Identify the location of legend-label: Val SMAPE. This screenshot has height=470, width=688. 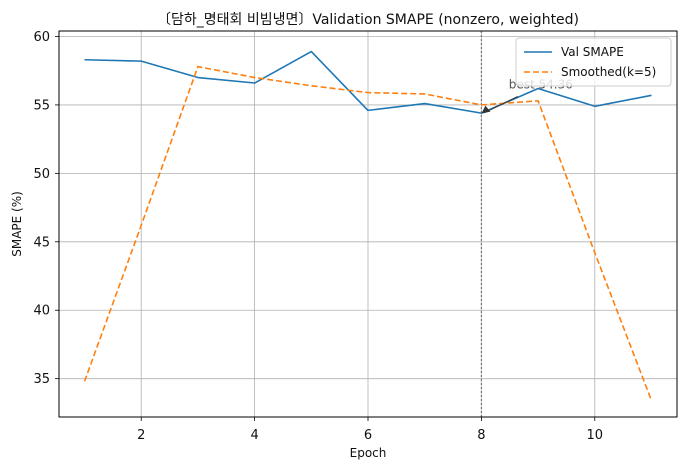
(592, 52).